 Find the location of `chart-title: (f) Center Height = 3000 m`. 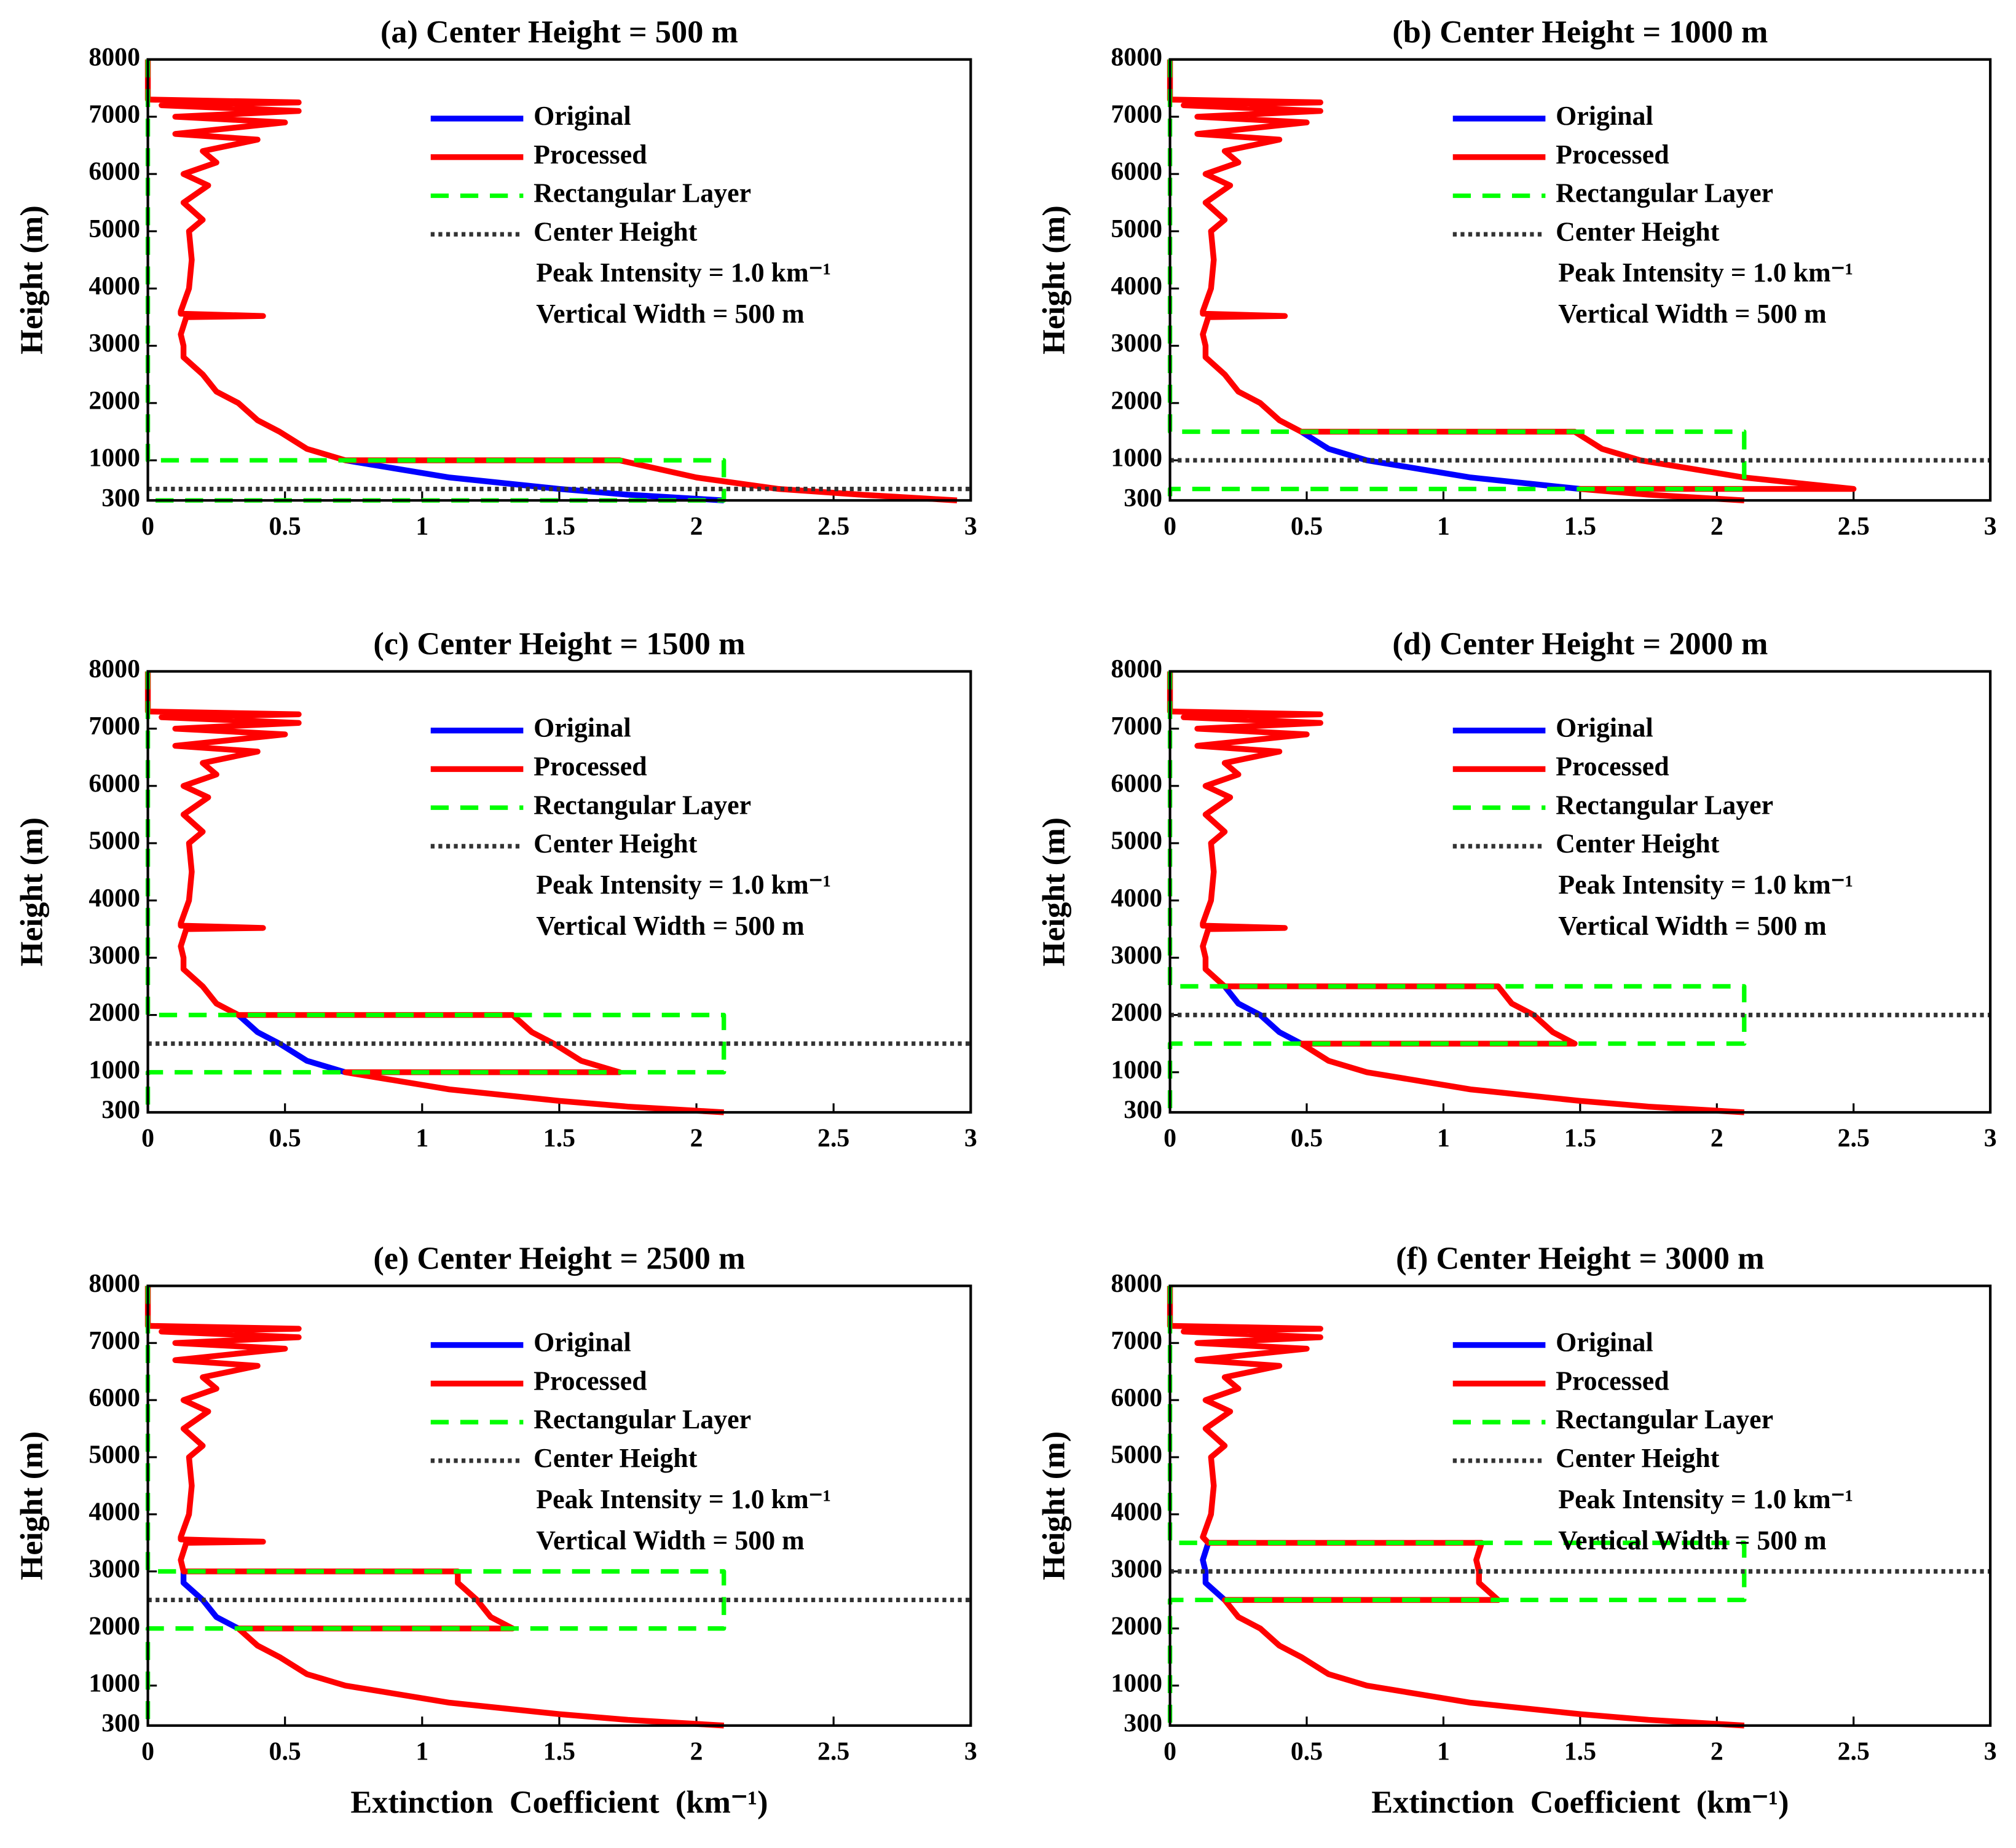

chart-title: (f) Center Height = 3000 m is located at coordinates (1580, 1258).